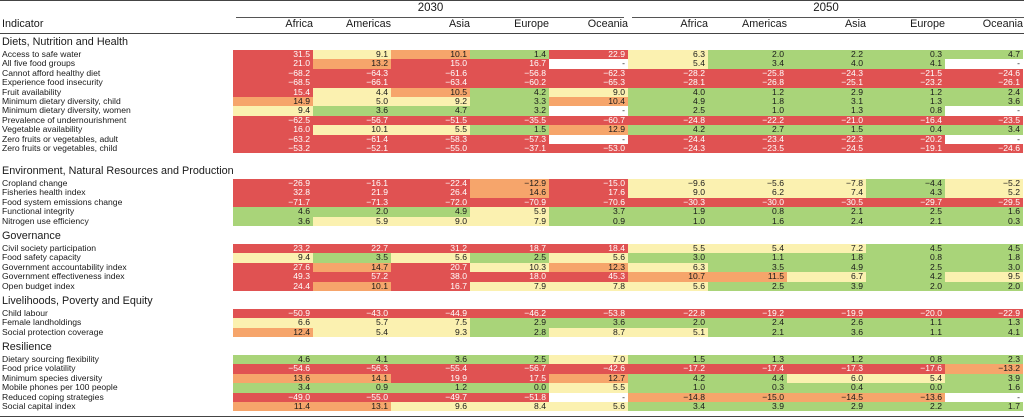  Describe the element at coordinates (826, 313) in the screenshot. I see `value-cell: −19.9` at that location.